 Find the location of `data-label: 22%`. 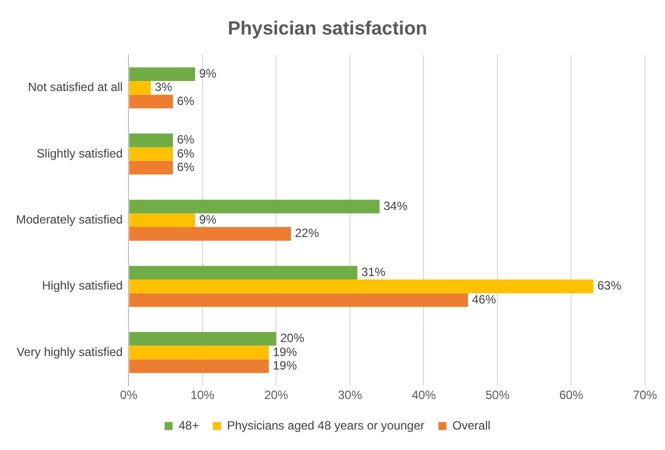

data-label: 22% is located at coordinates (307, 233).